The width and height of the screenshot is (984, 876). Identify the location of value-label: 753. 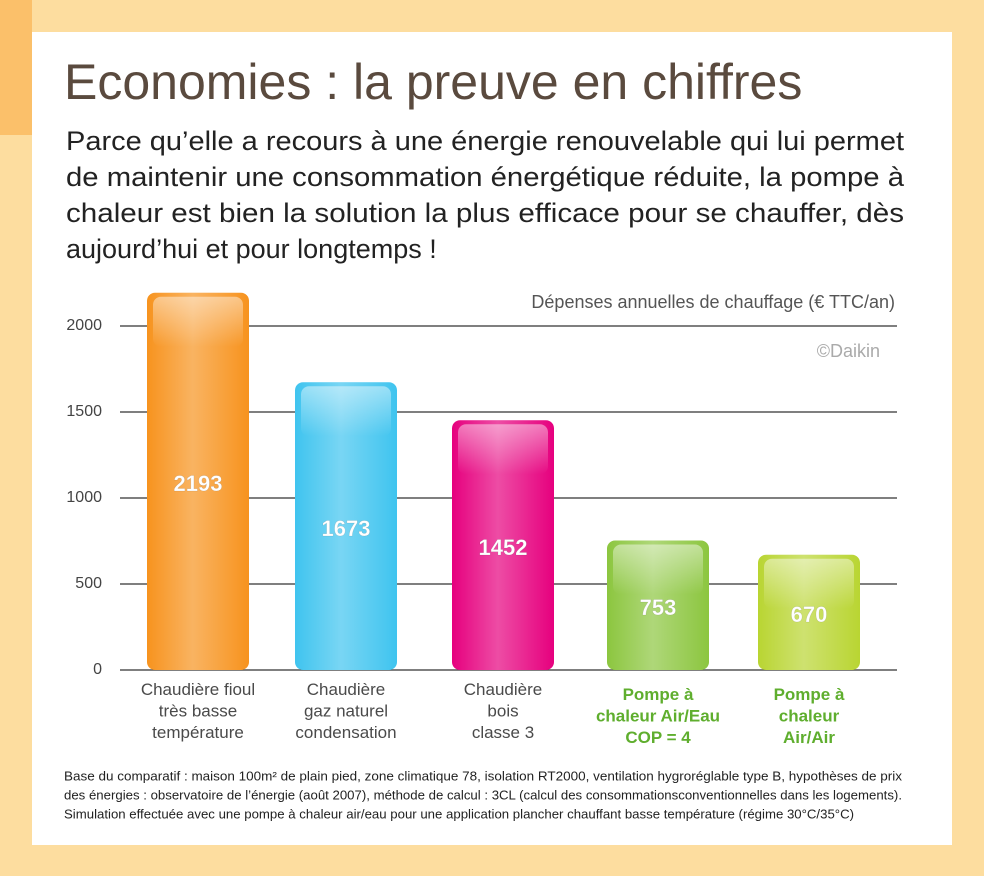
(658, 607).